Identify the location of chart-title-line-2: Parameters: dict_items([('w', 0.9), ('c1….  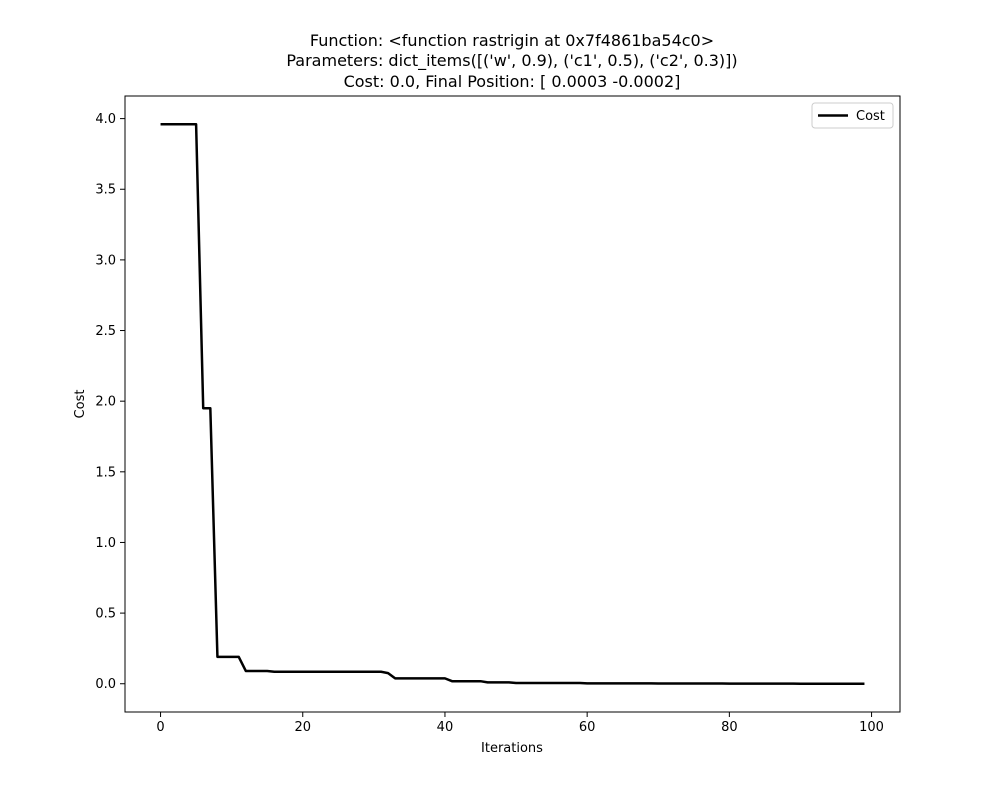
(511, 61).